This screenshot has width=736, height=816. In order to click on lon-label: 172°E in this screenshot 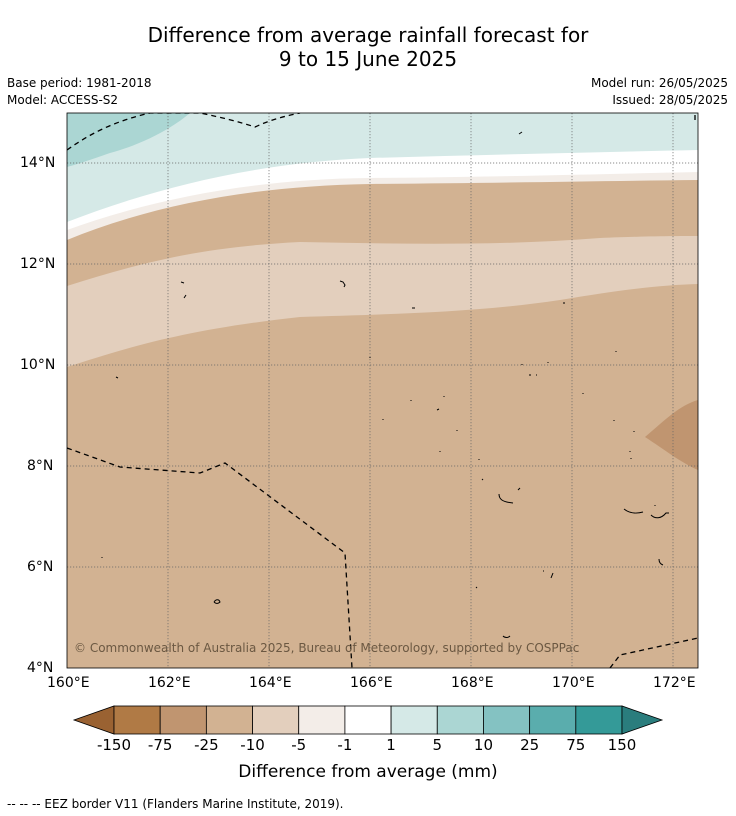, I will do `click(674, 683)`.